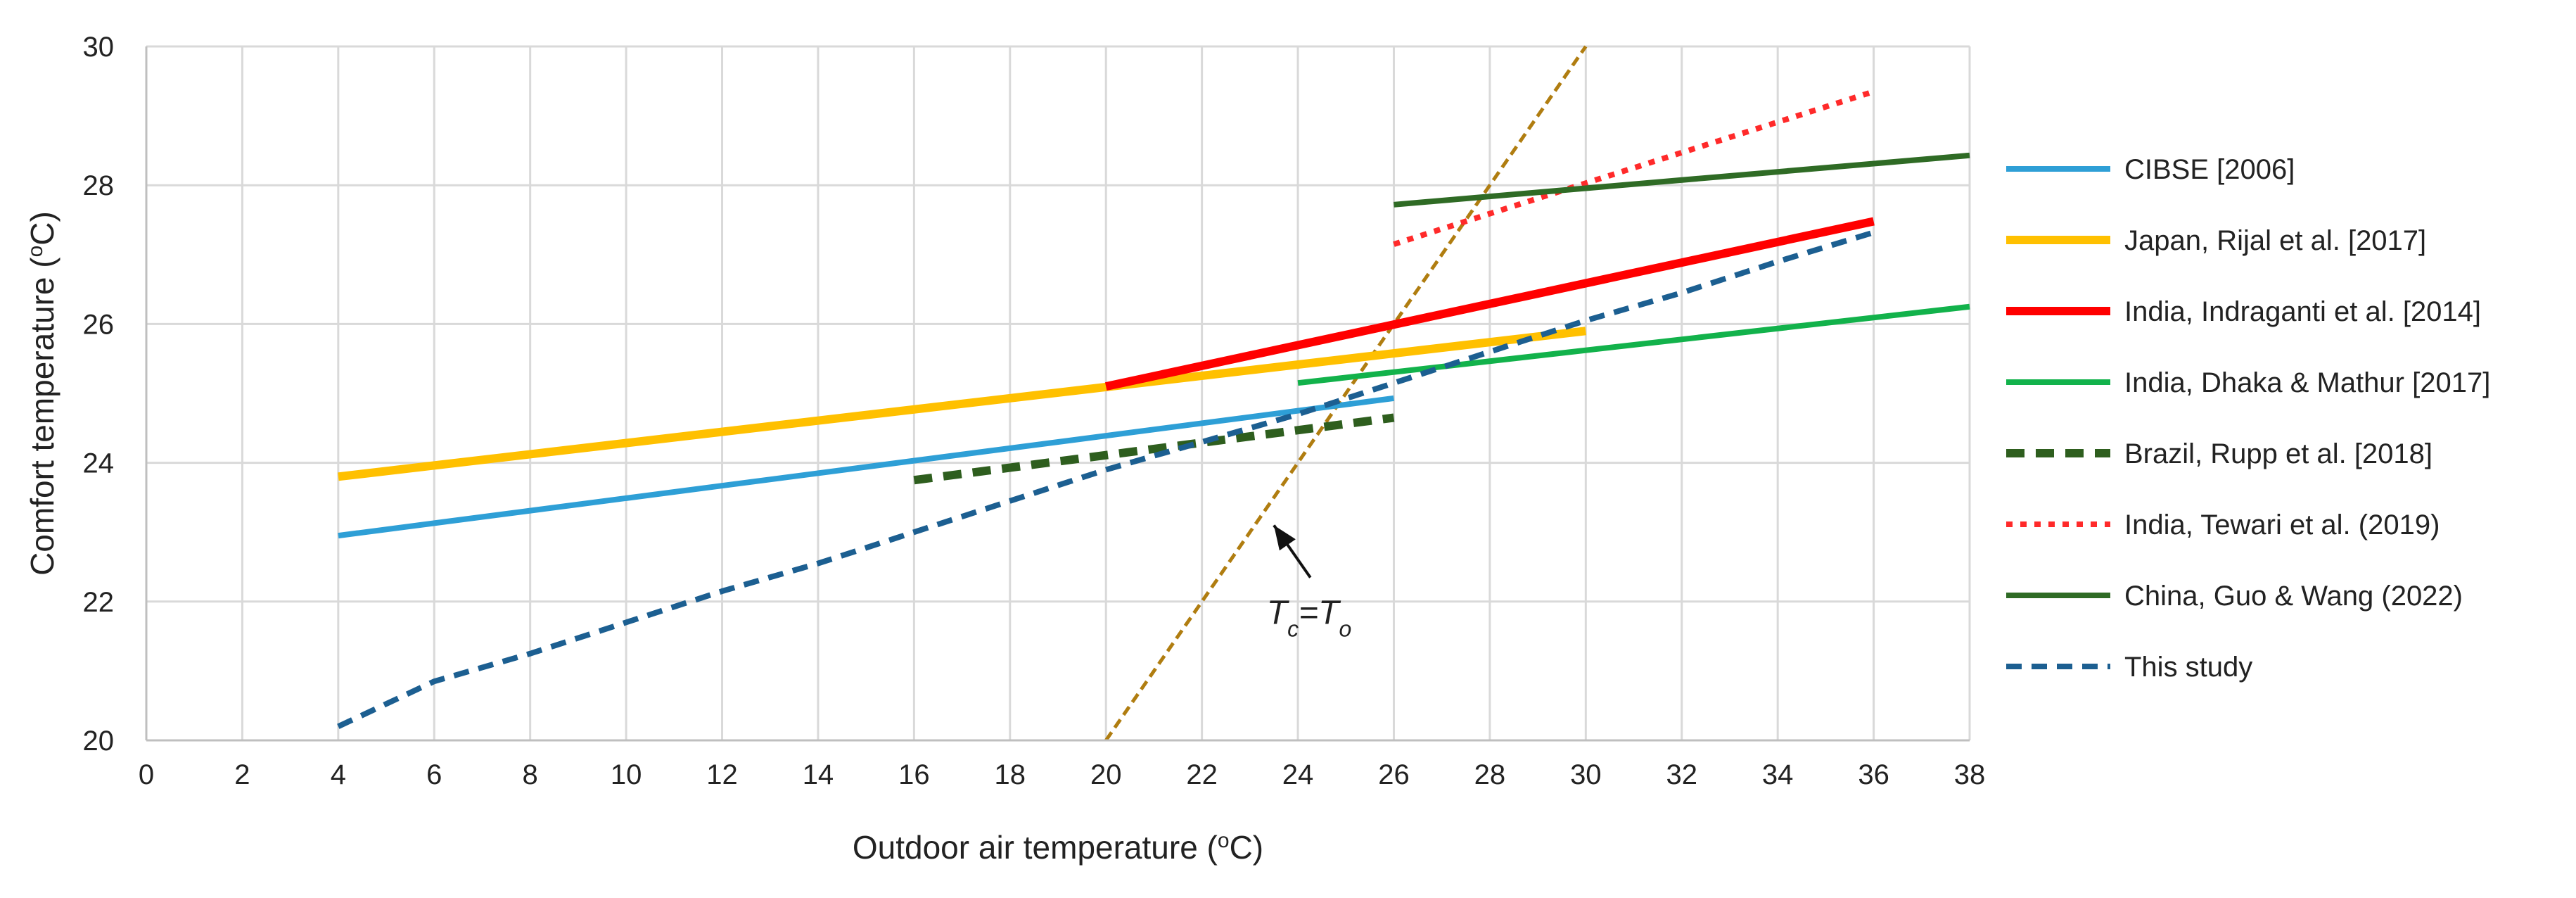  Describe the element at coordinates (242, 774) in the screenshot. I see `x-tick-label-2: 2` at that location.